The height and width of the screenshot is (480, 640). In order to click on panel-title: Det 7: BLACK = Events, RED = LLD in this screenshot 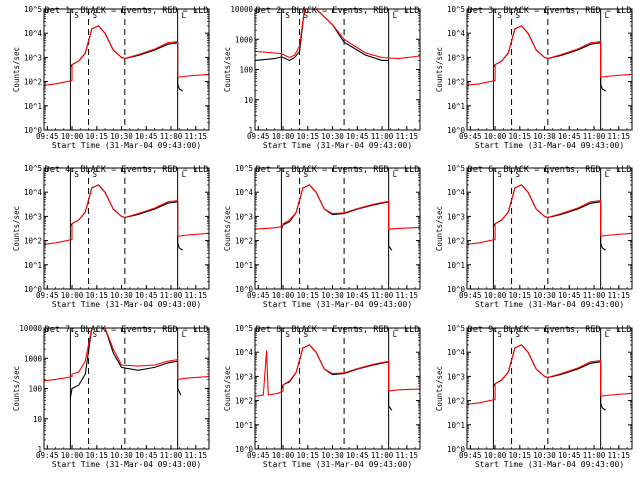, I will do `click(127, 330)`.